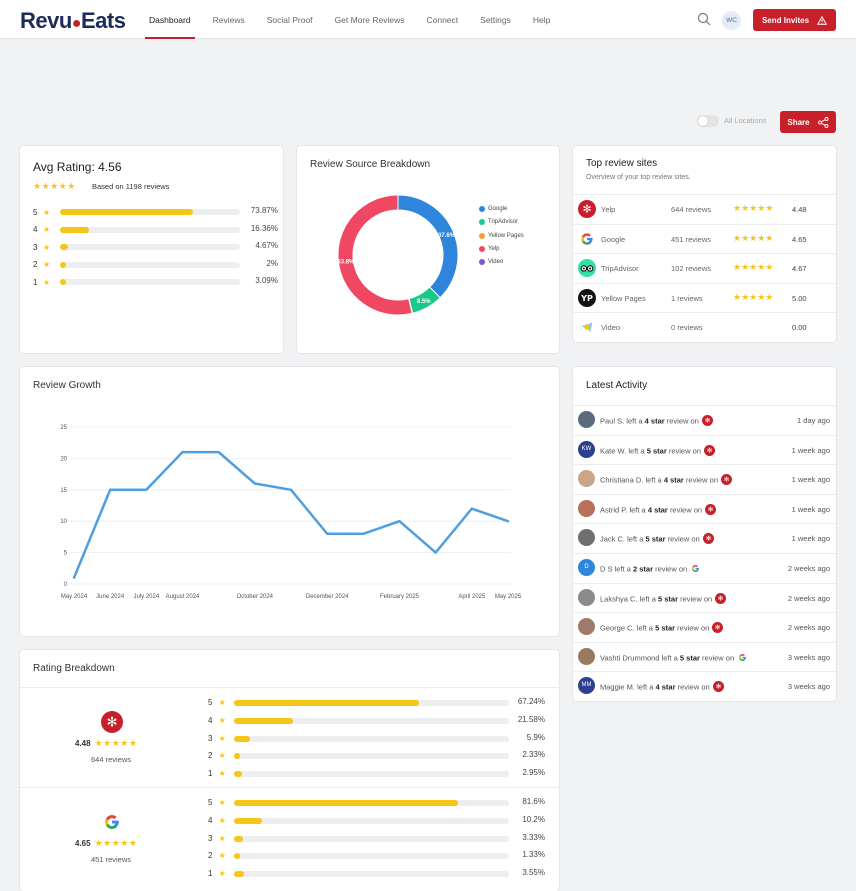 Image resolution: width=856 pixels, height=891 pixels. Describe the element at coordinates (110, 597) in the screenshot. I see `x-tick-label: June 2024` at that location.